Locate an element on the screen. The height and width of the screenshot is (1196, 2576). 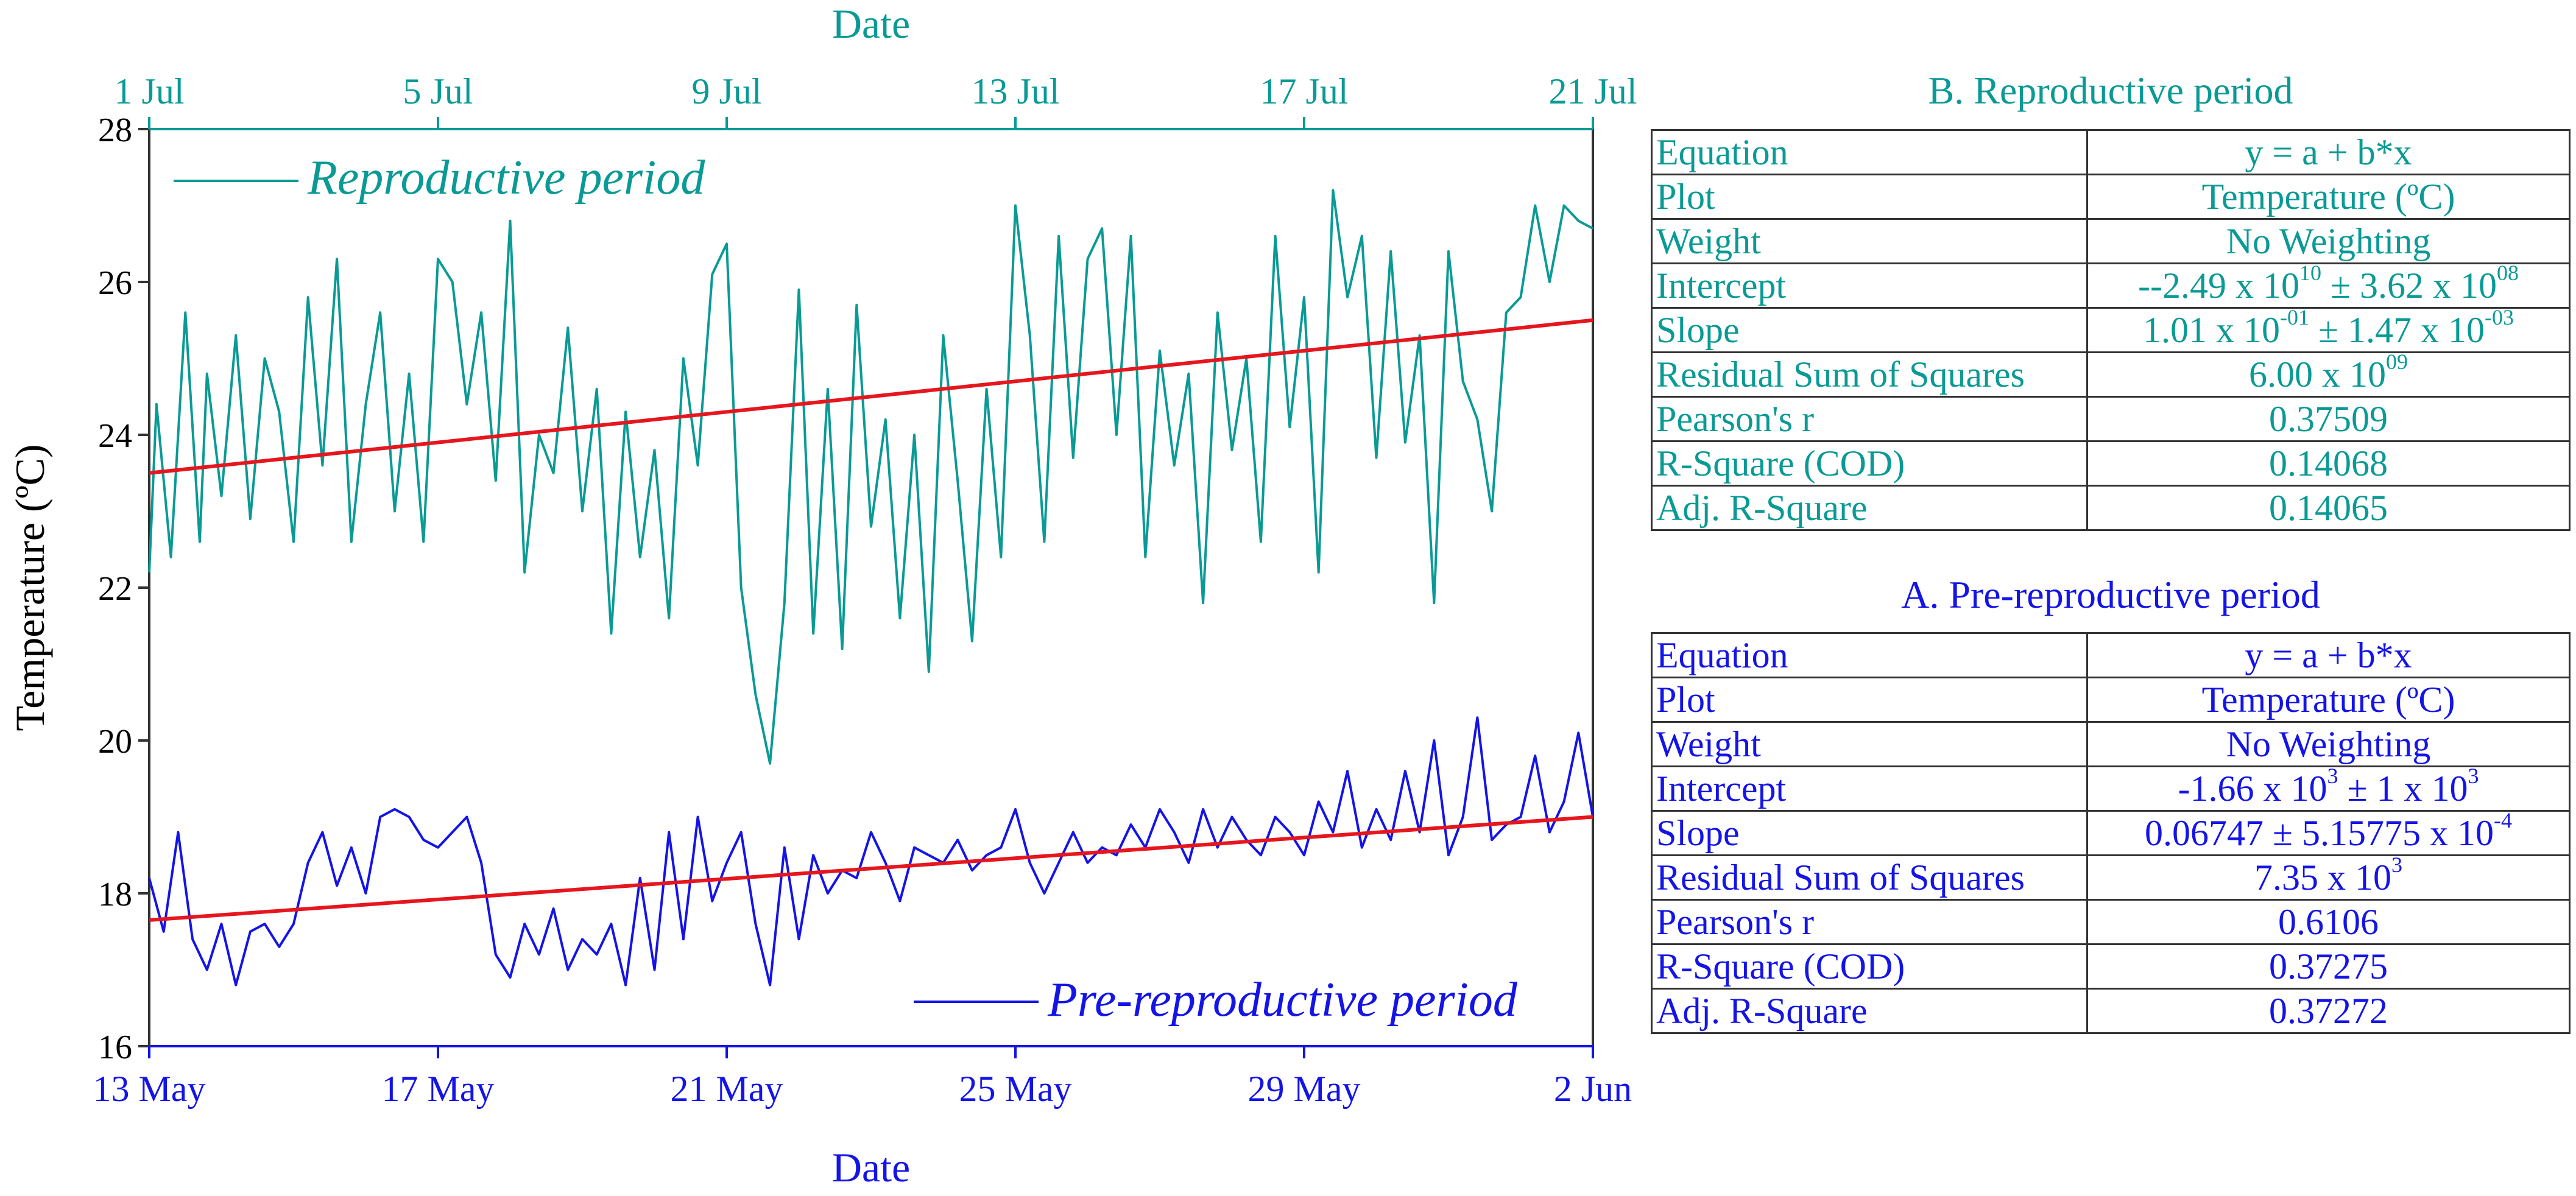
pre-reproductive-series-line is located at coordinates (871, 851).